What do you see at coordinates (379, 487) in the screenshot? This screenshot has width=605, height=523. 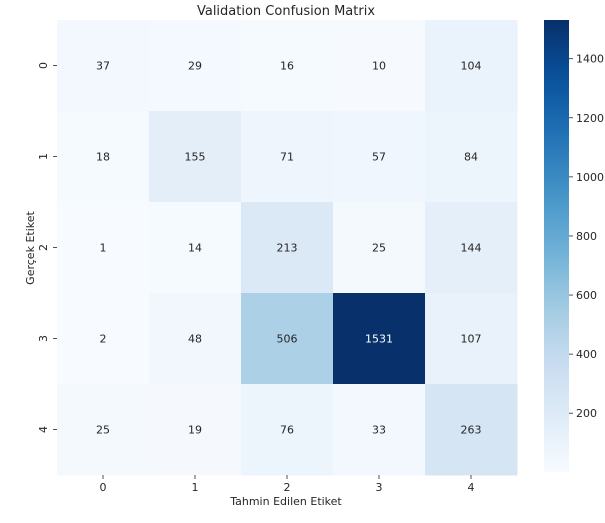 I see `x-tick-label: 3` at bounding box center [379, 487].